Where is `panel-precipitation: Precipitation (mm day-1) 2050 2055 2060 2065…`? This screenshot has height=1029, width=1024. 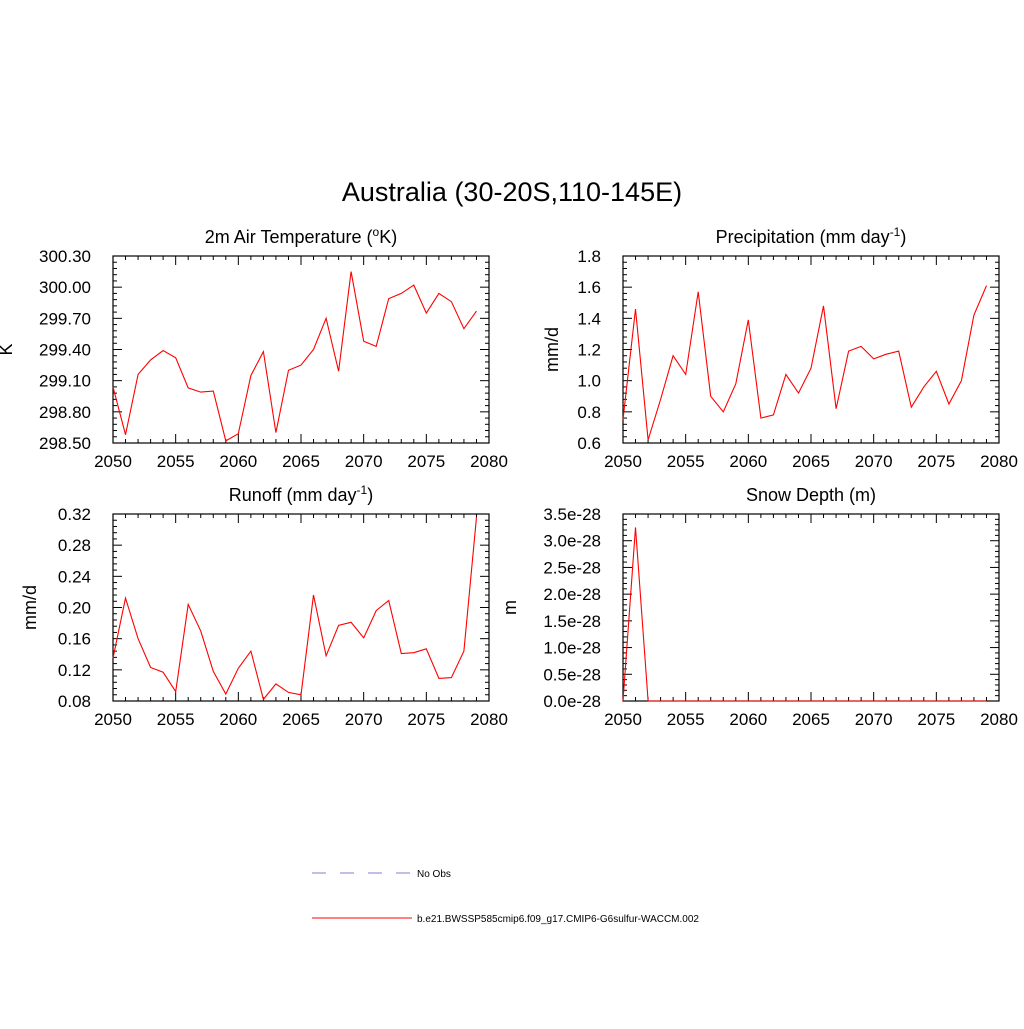 panel-precipitation: Precipitation (mm day-1) 2050 2055 2060 2065… is located at coordinates (780, 348).